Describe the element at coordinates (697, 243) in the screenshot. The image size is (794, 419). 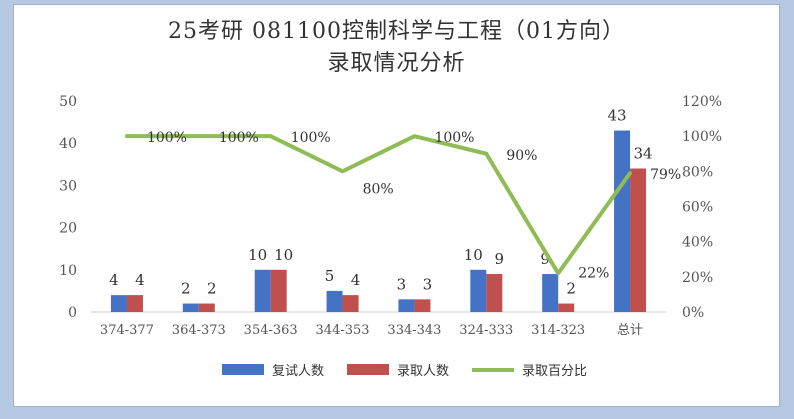
I see `y-right-tick-label: 40%` at that location.